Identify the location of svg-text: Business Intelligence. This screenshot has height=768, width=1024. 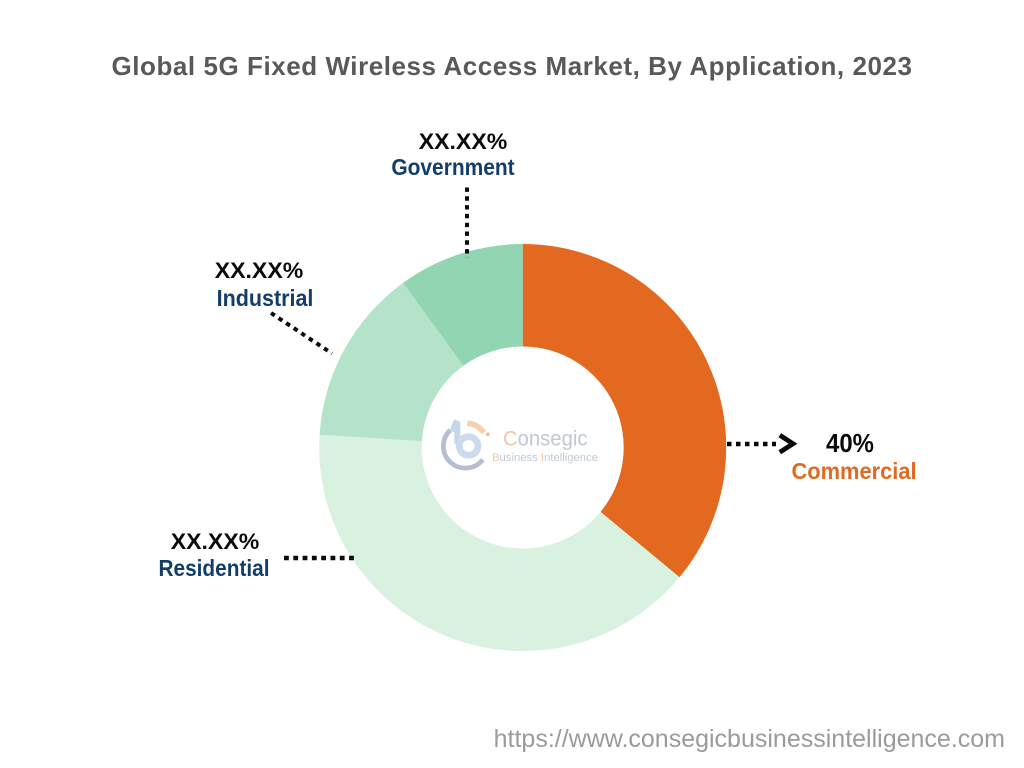
(545, 458).